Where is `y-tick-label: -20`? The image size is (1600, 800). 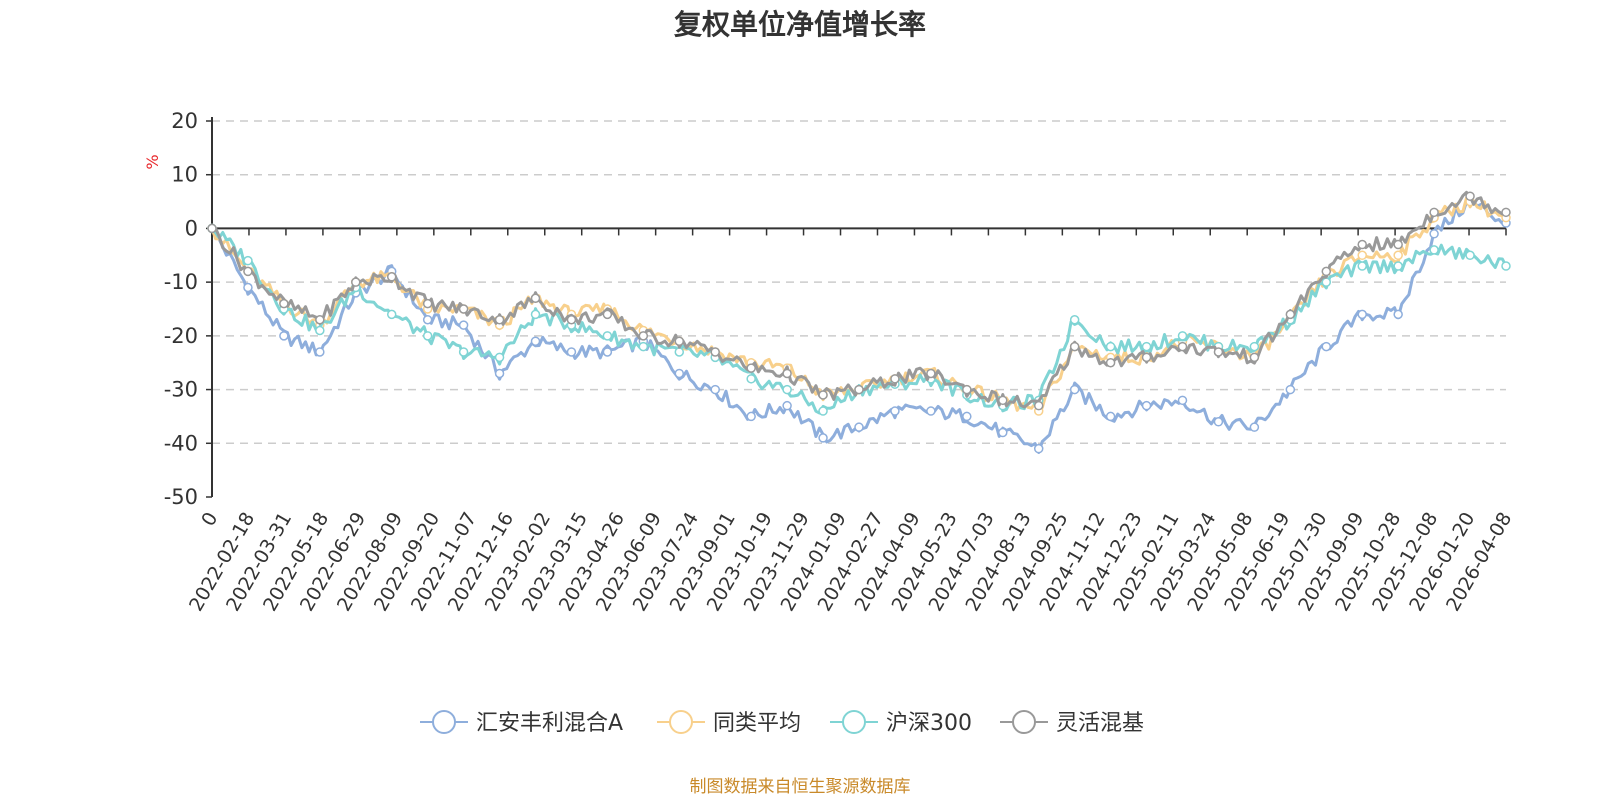 y-tick-label: -20 is located at coordinates (181, 336).